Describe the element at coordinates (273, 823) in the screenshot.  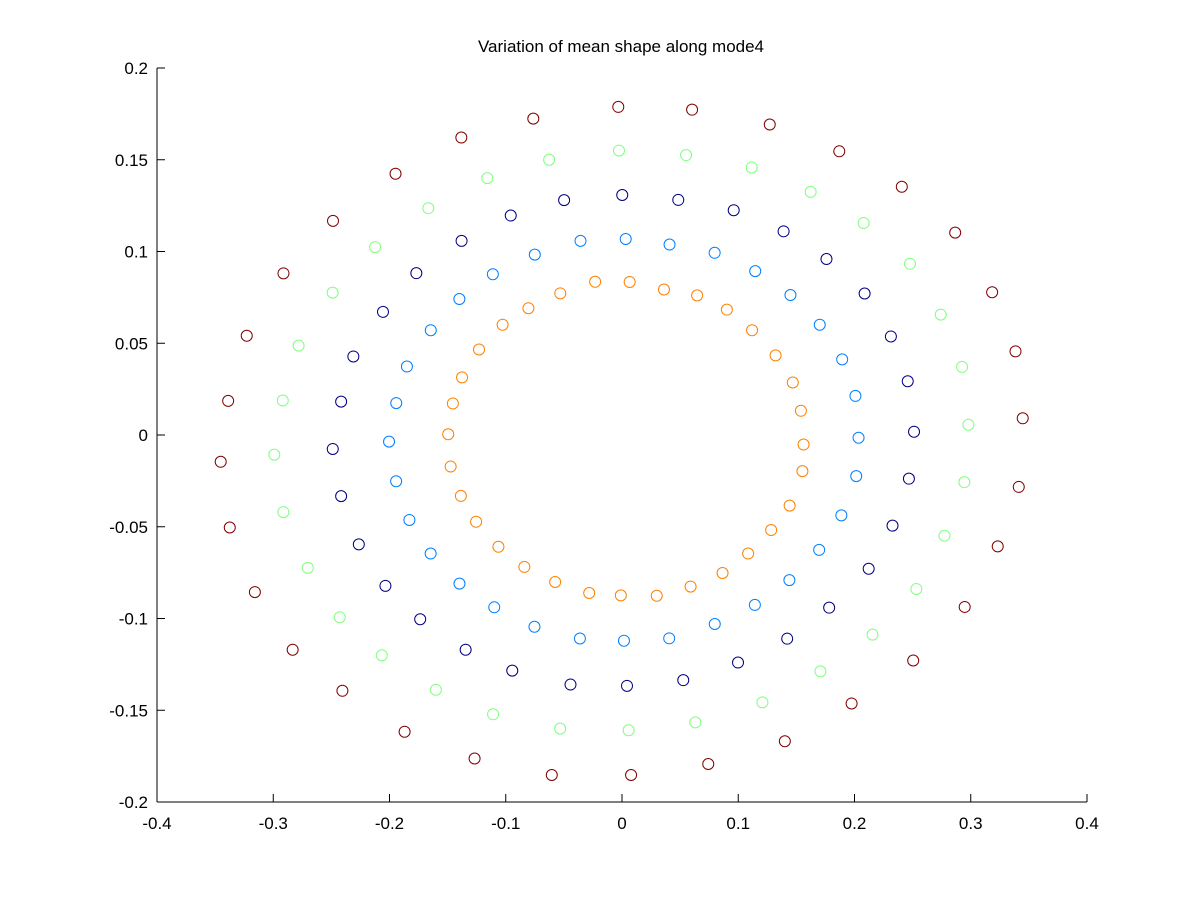
I see `x-tick-label: -0.3` at that location.